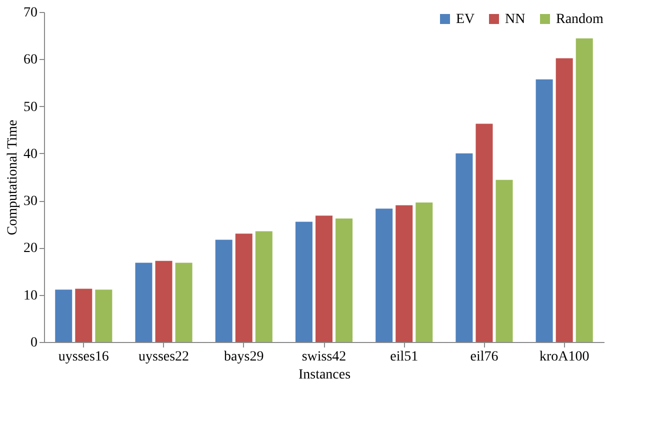 This screenshot has width=664, height=426. What do you see at coordinates (324, 357) in the screenshot?
I see `x-tick-label: swiss42` at bounding box center [324, 357].